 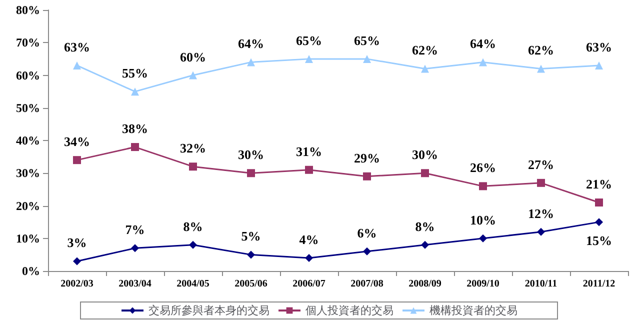 What do you see at coordinates (483, 284) in the screenshot?
I see `x-tick-label: 2009/10` at bounding box center [483, 284].